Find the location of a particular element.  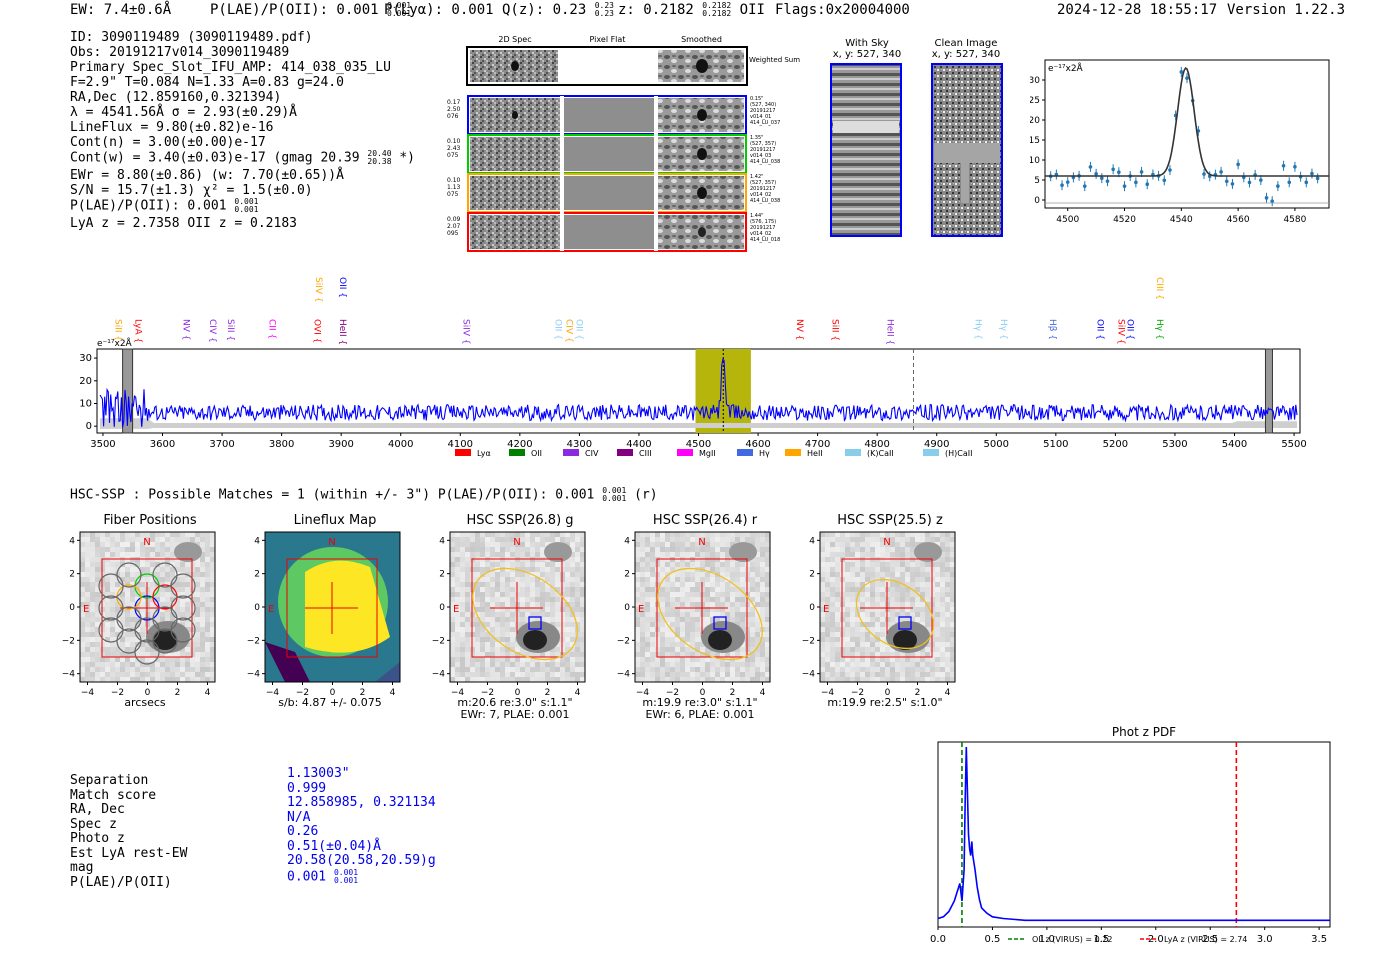

hsc-aperture-ellipse is located at coordinates (710, 614).